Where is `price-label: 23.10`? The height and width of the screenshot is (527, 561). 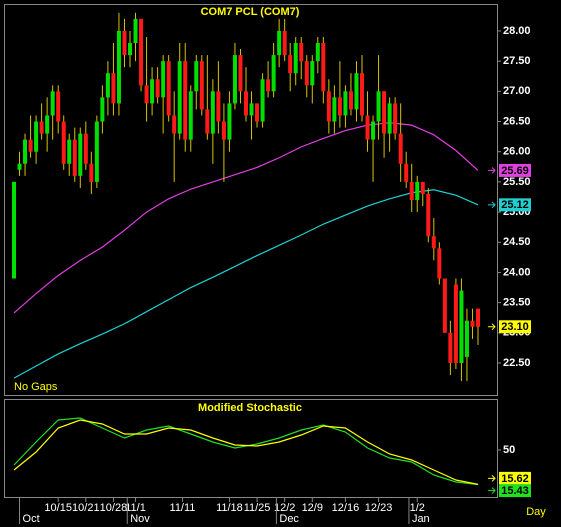 price-label: 23.10 is located at coordinates (515, 327).